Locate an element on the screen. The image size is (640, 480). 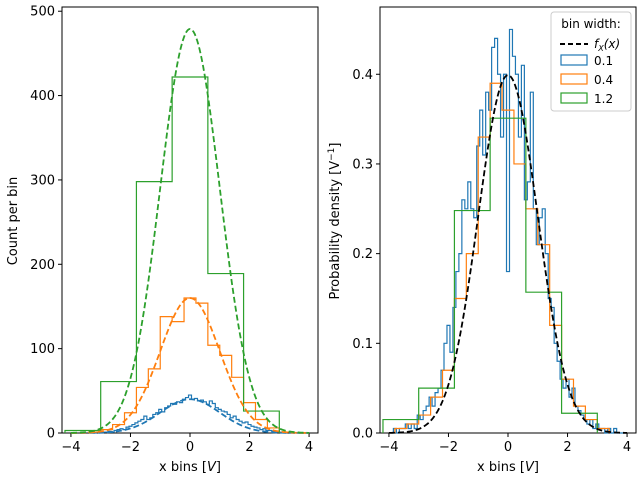
left-hist-bw-0.1 is located at coordinates (190, 414).